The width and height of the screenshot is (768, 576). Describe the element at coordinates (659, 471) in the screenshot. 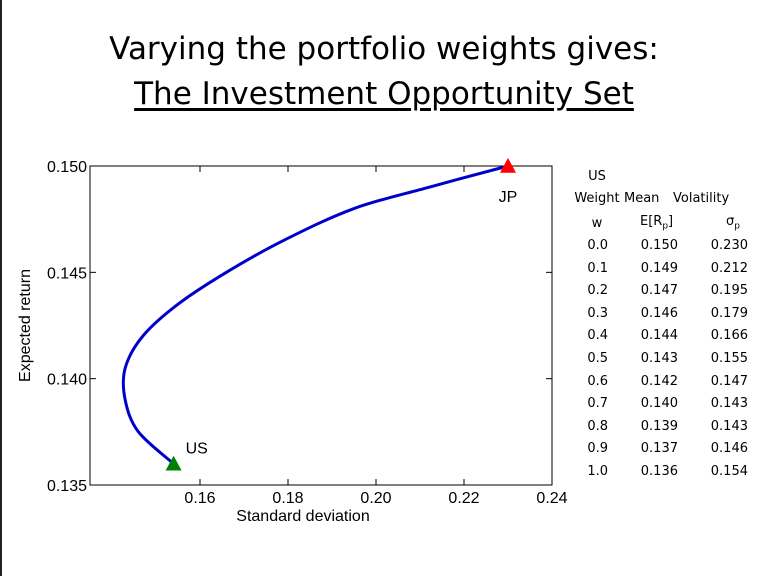

I see `table-cell-mean: 0.136` at that location.